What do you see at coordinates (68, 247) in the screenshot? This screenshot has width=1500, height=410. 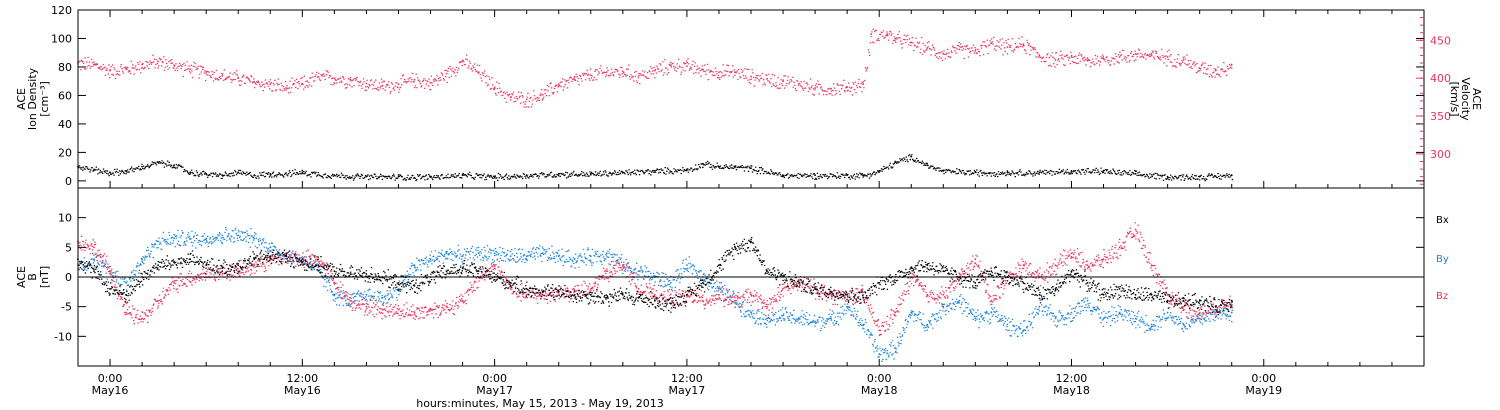 I see `b-tick-label: 5` at bounding box center [68, 247].